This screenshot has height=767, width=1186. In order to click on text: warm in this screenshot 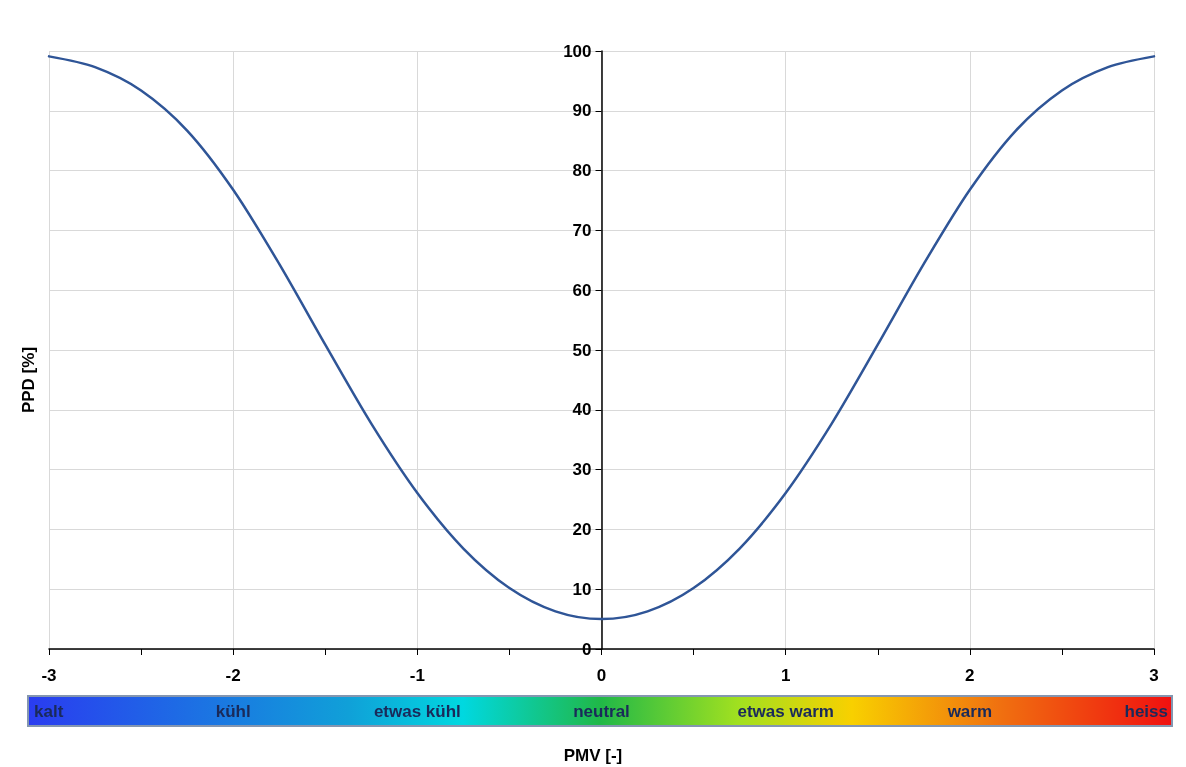, I will do `click(969, 711)`.